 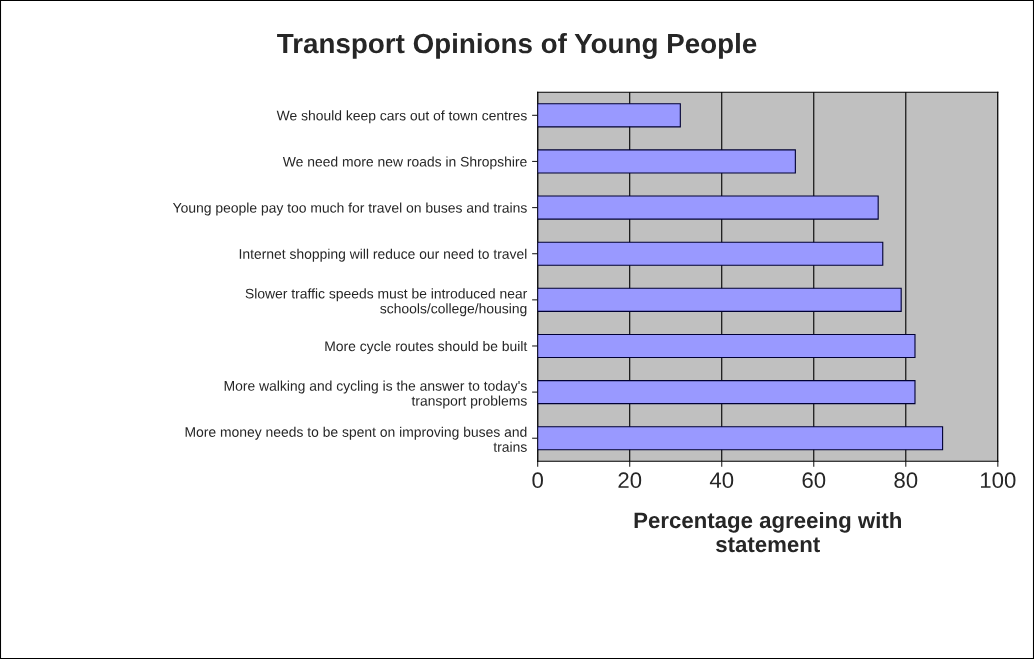 I want to click on x-tick-label: 20, so click(x=630, y=480).